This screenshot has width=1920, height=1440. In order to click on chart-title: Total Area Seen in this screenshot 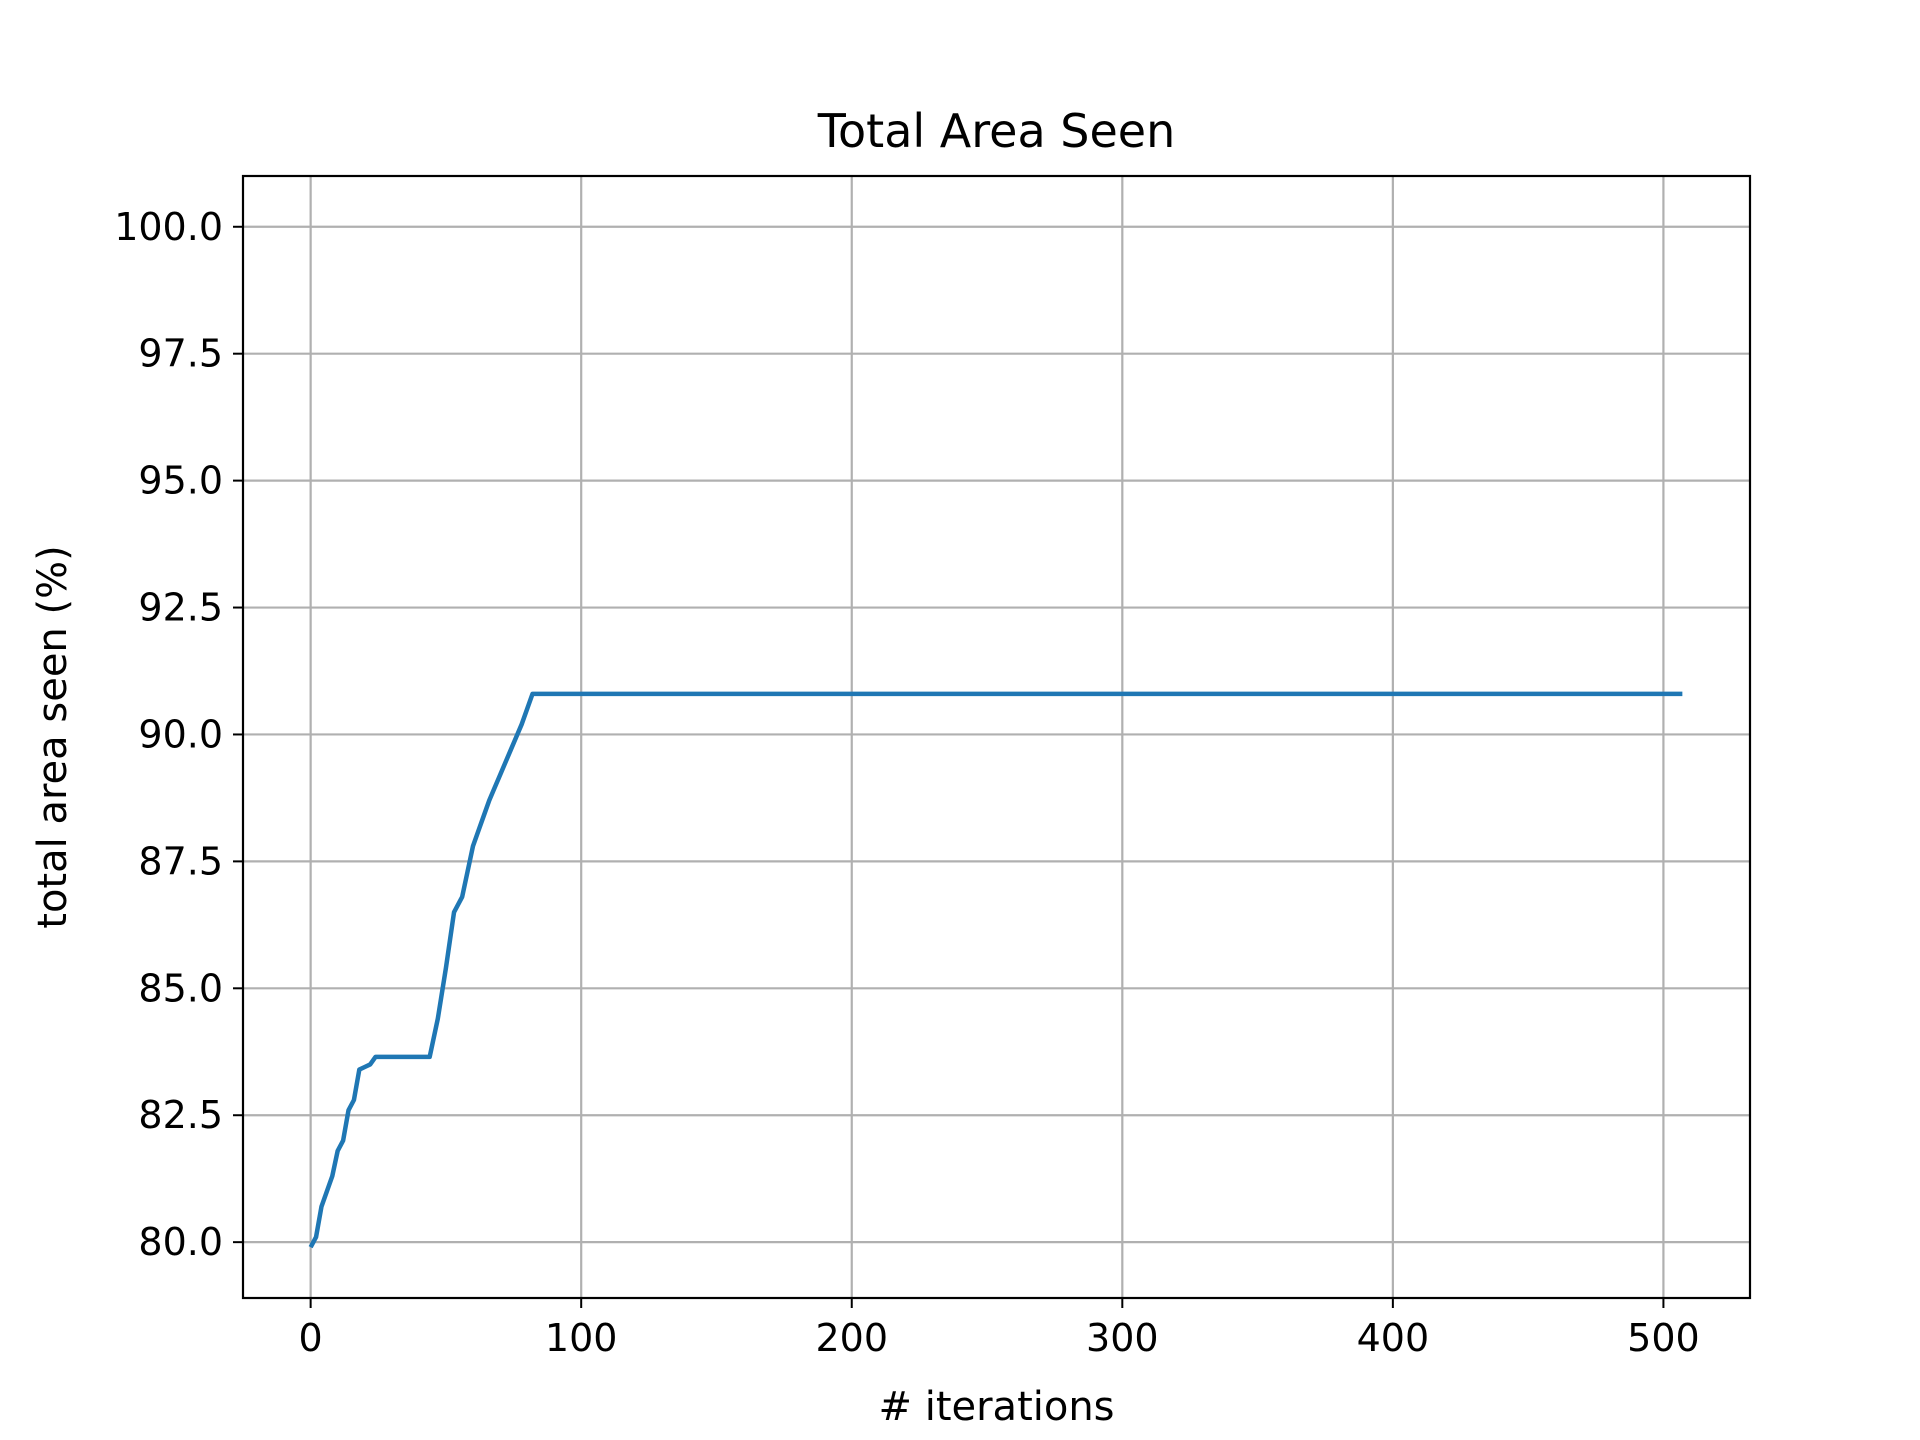, I will do `click(996, 131)`.